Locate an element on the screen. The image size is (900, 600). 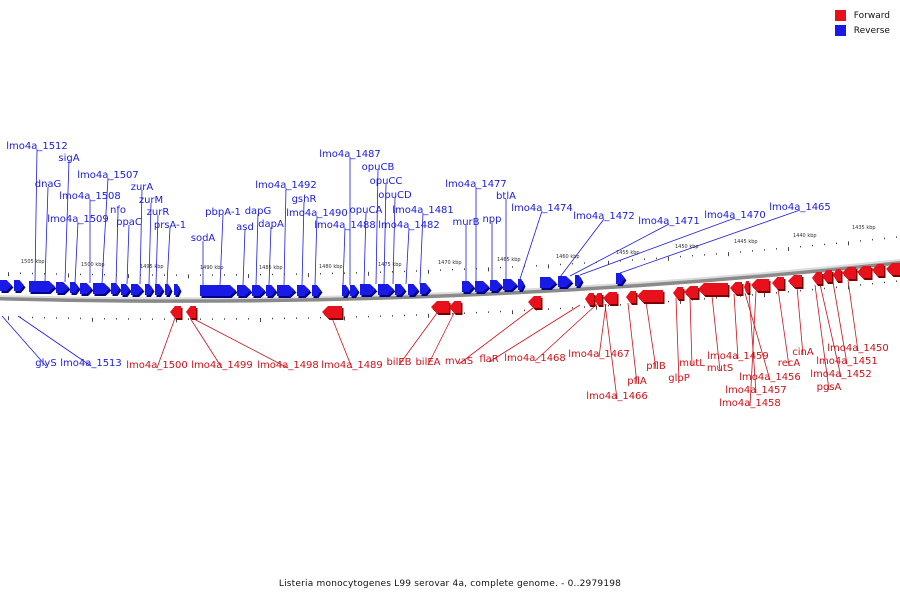
forward-swatch is located at coordinates (840, 15).